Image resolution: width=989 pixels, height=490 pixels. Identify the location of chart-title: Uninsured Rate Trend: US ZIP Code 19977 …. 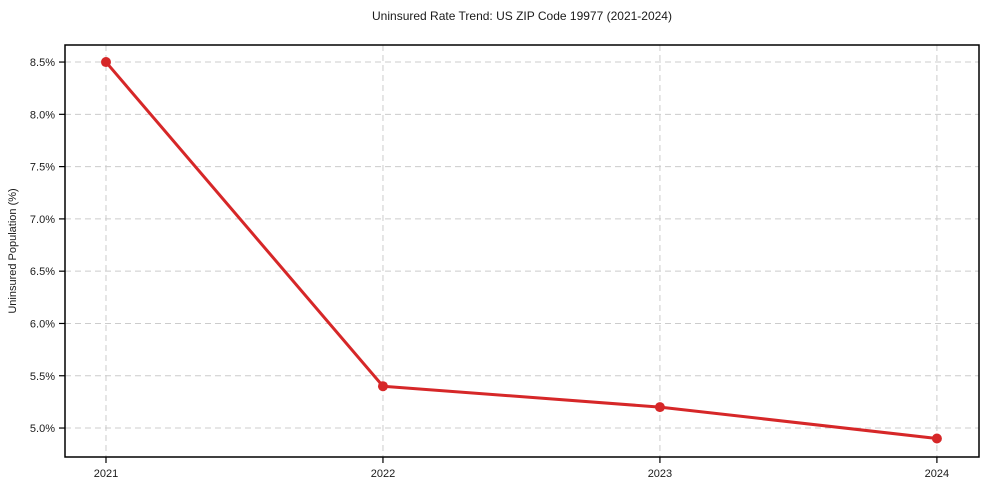
(522, 16).